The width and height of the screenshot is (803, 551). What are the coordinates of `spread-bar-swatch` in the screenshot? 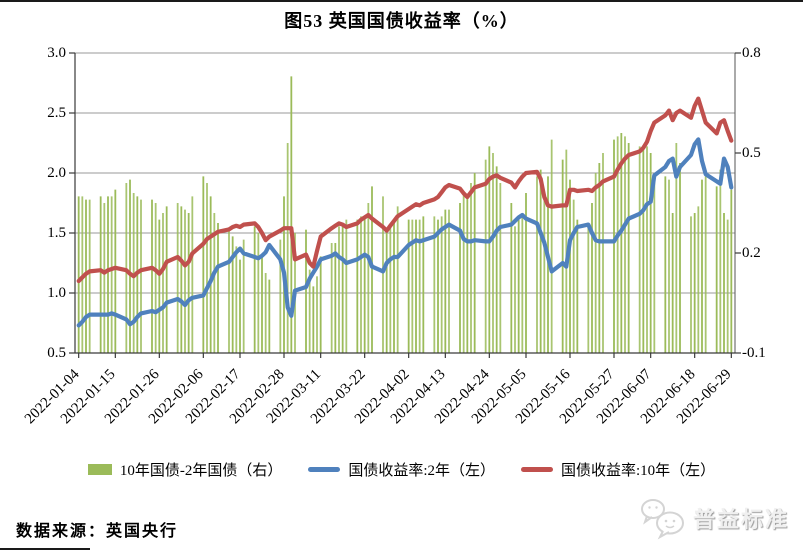 It's located at (99, 469).